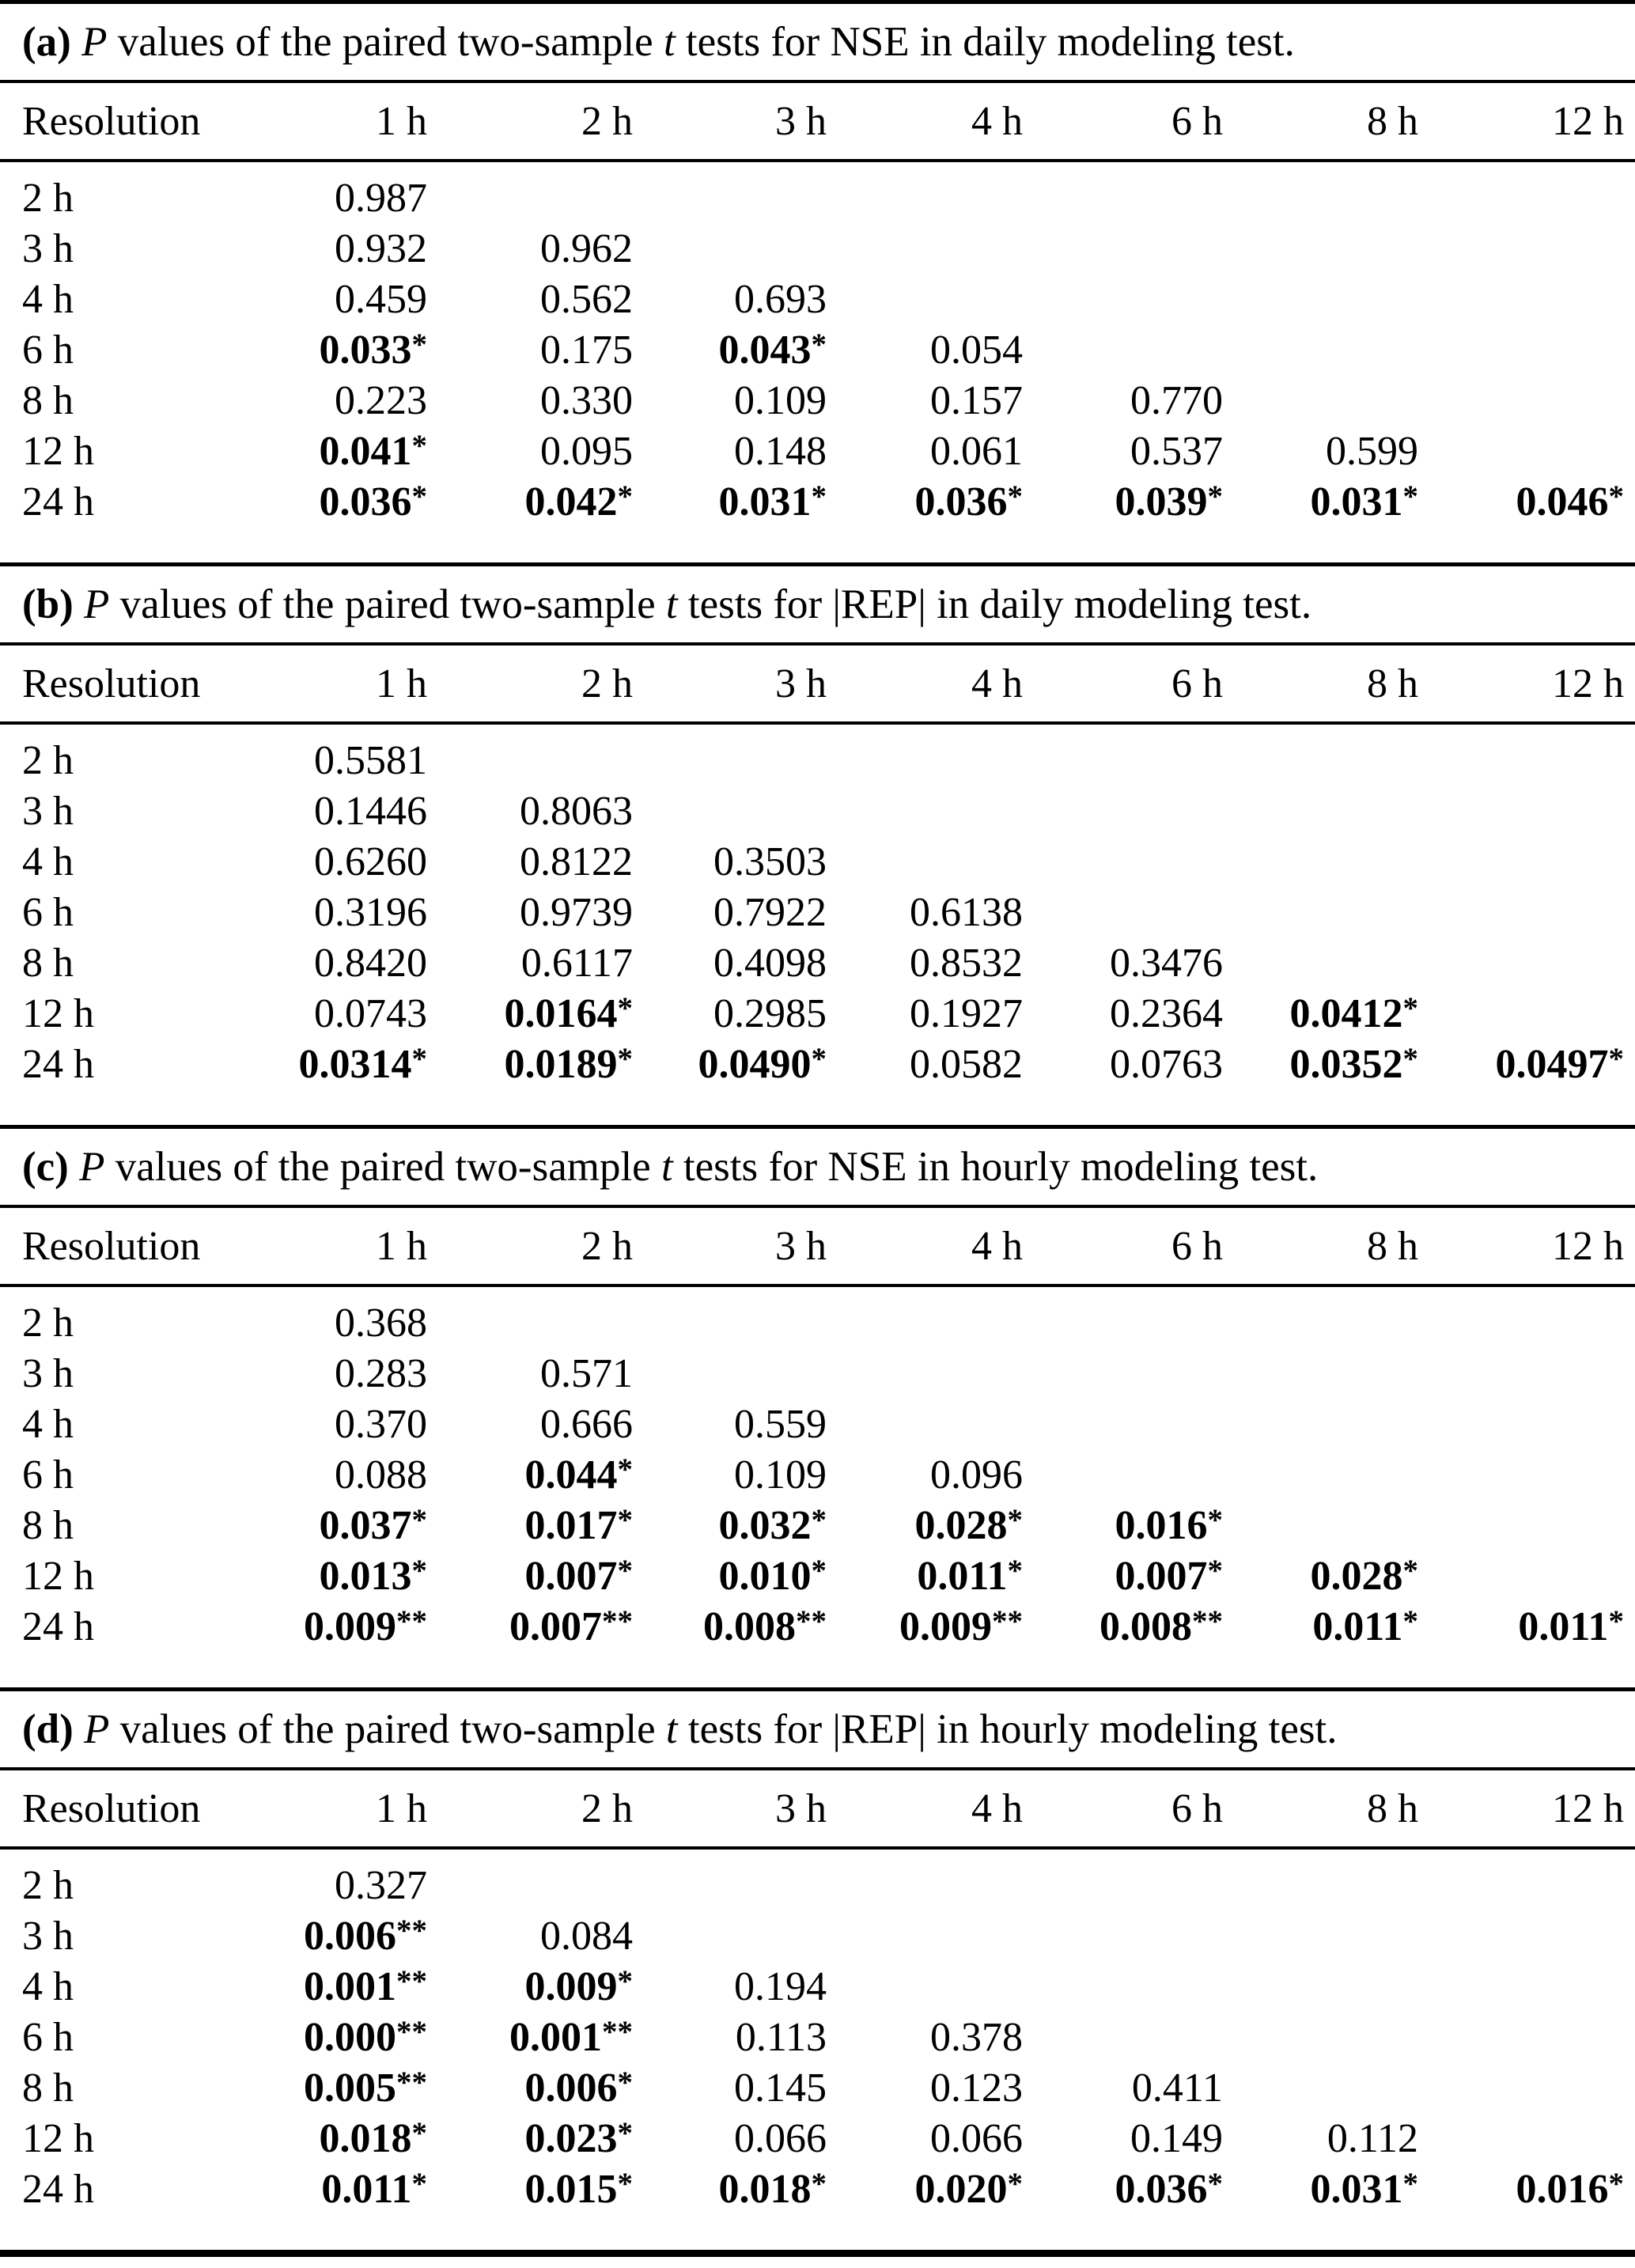 This screenshot has width=1635, height=2268. Describe the element at coordinates (770, 862) in the screenshot. I see `p-value-cell: 0.3503` at that location.